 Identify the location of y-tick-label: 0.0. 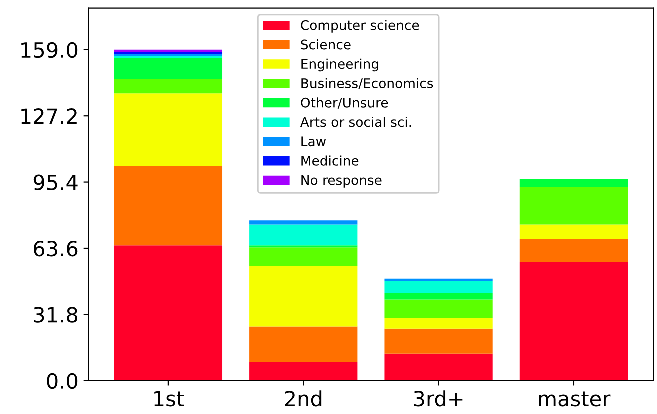
(62, 381).